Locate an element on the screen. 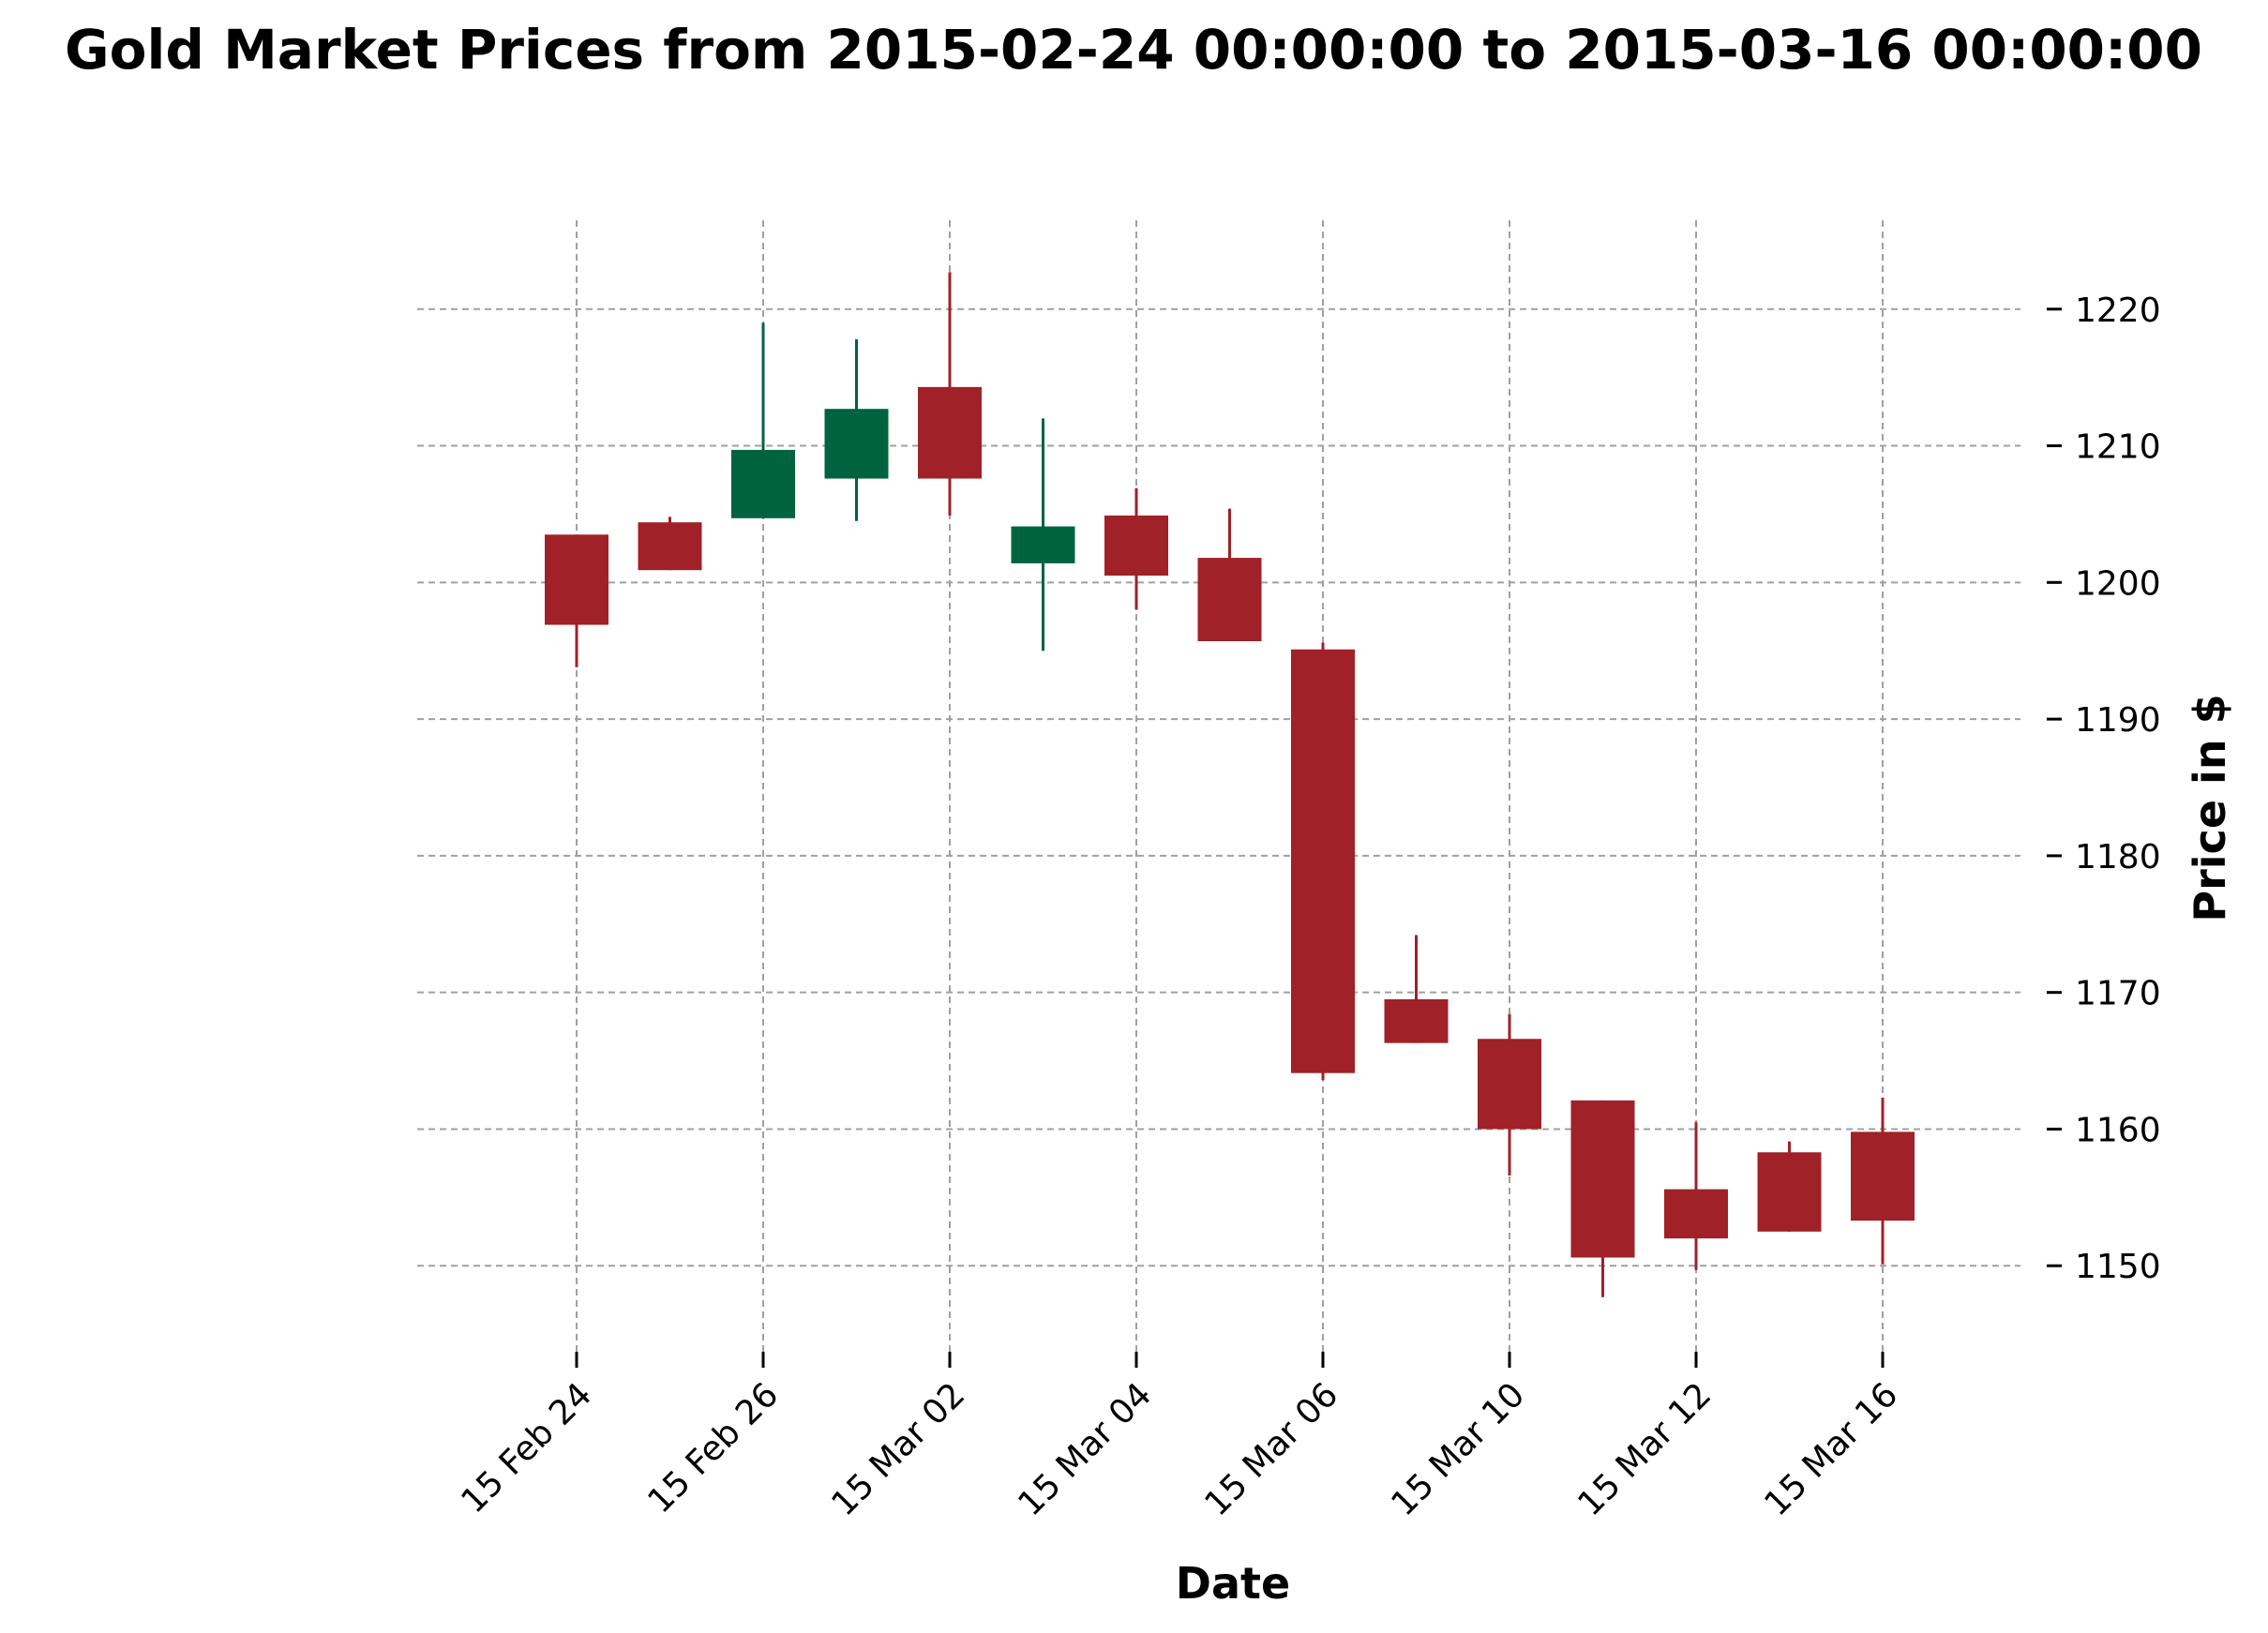  y-tick-label: 1180 is located at coordinates (2118, 857).